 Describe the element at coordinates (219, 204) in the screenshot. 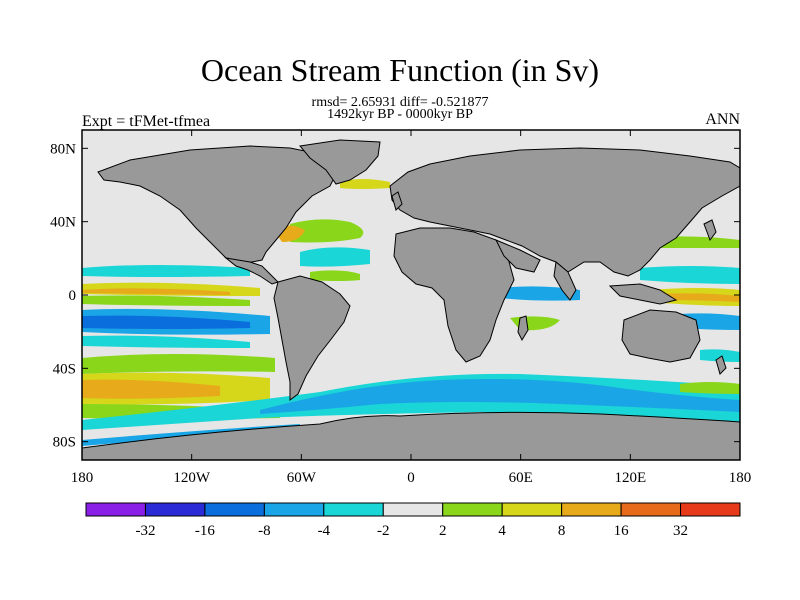

I see `north-america` at that location.